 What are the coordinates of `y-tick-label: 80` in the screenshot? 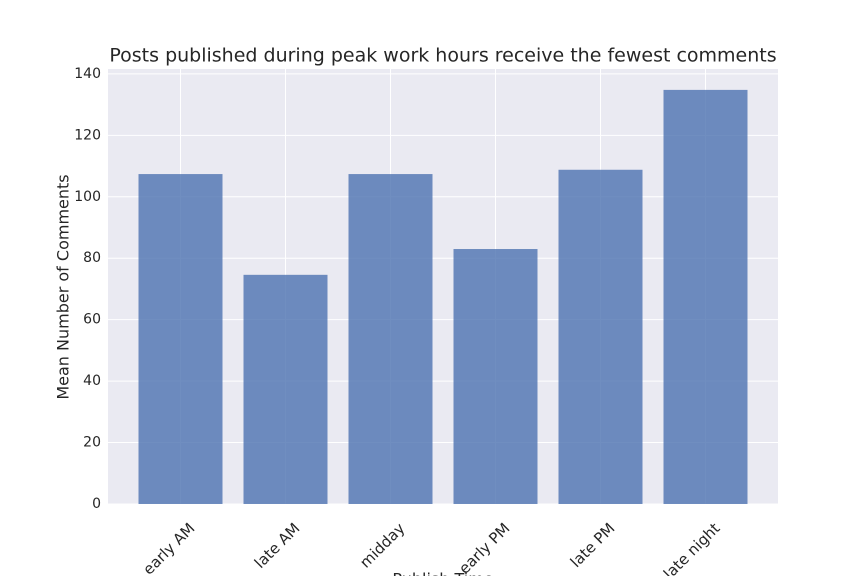 It's located at (92, 258).